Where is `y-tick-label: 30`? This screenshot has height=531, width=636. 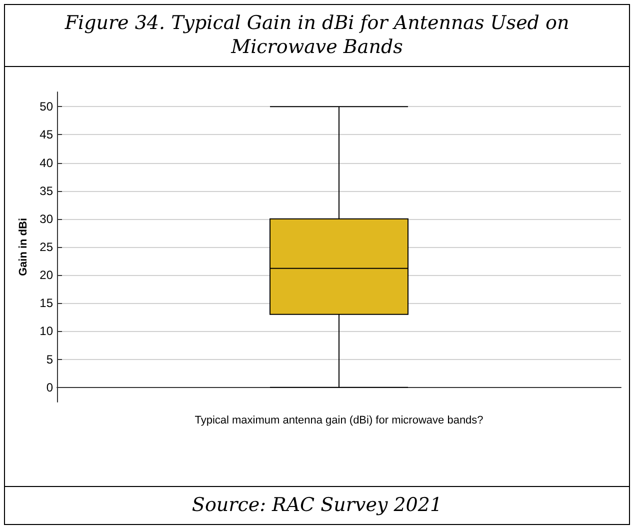
y-tick-label: 30 is located at coordinates (47, 219).